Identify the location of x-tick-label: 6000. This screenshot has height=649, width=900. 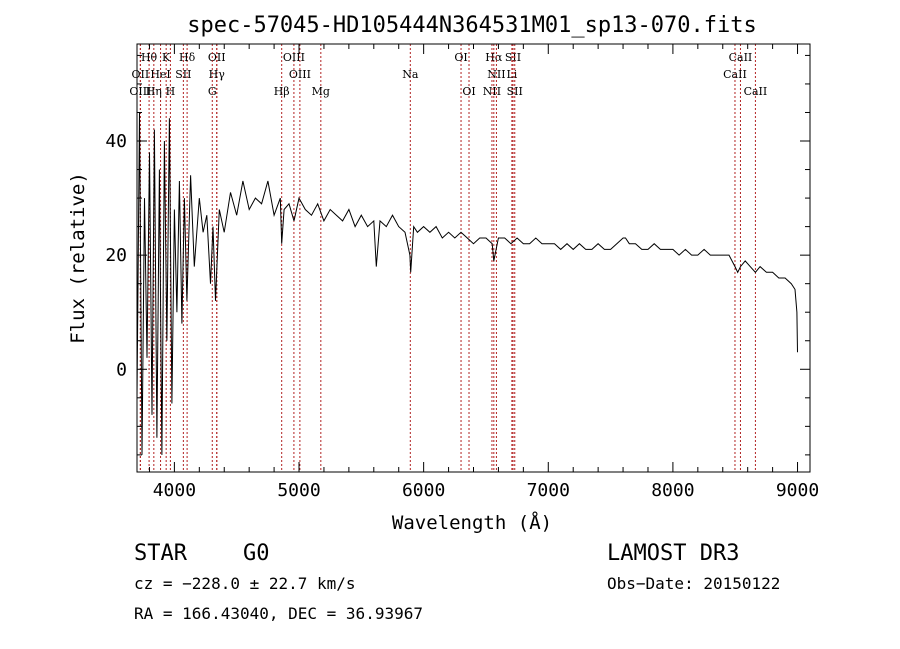
(423, 490).